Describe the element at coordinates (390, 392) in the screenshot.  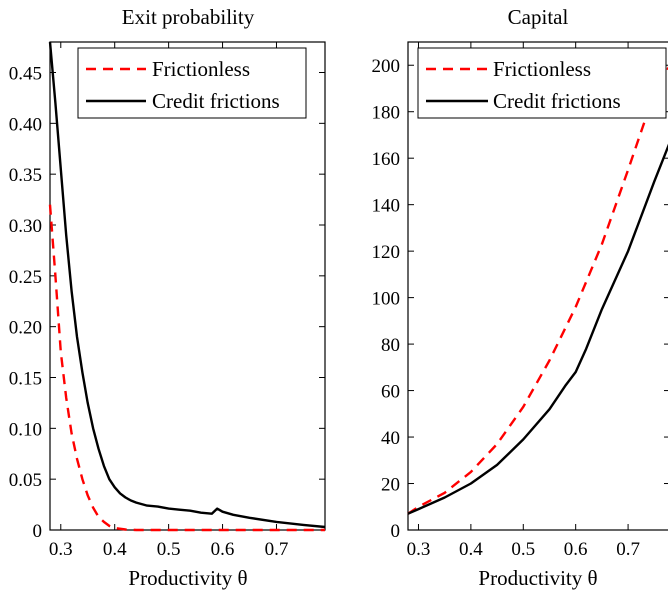
I see `capital-y-tick-label: 60` at that location.